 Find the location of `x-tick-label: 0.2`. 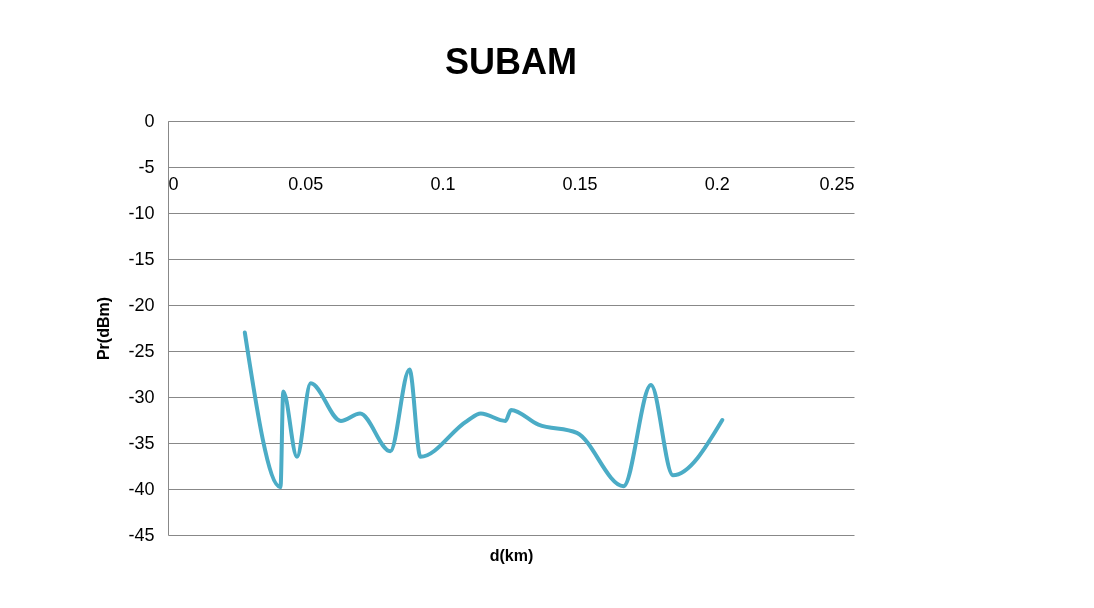

x-tick-label: 0.2 is located at coordinates (717, 183).